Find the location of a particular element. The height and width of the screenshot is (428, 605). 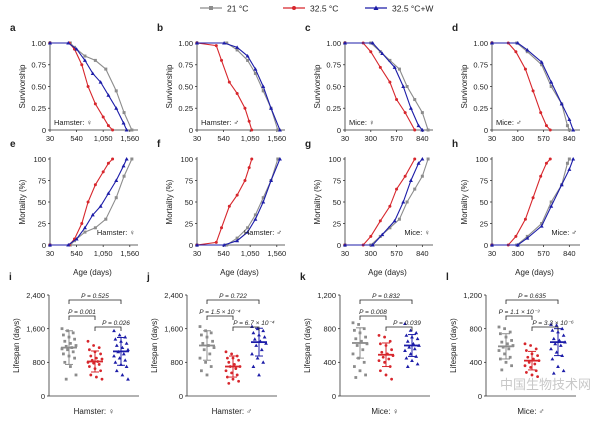

x-axis-label: Hamster: ♀ is located at coordinates (94, 411).